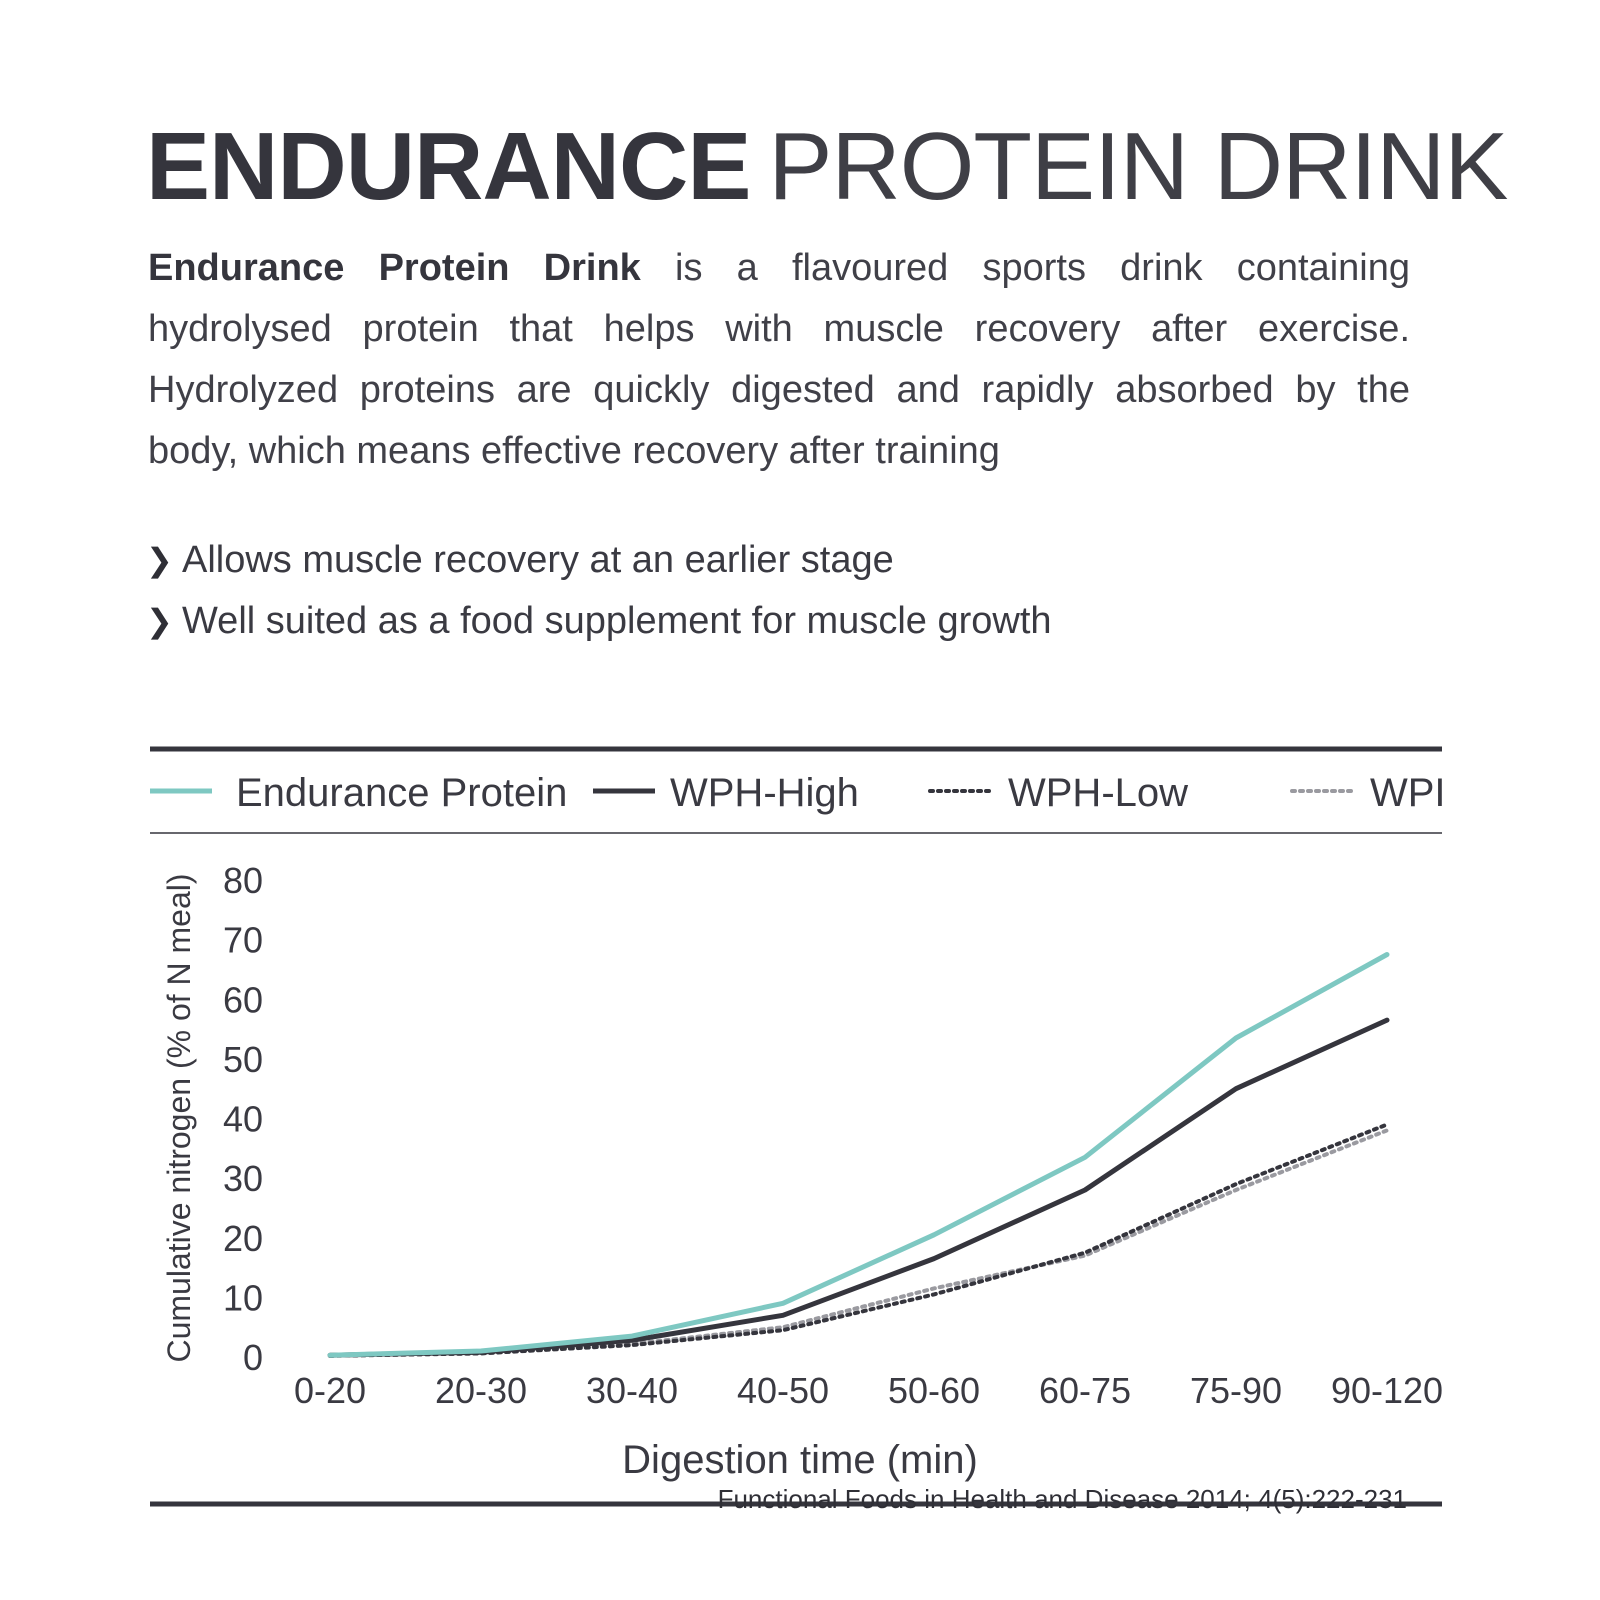 The image size is (1600, 1600). Describe the element at coordinates (448, 166) in the screenshot. I see `title-bold: ENDURANCE` at that location.